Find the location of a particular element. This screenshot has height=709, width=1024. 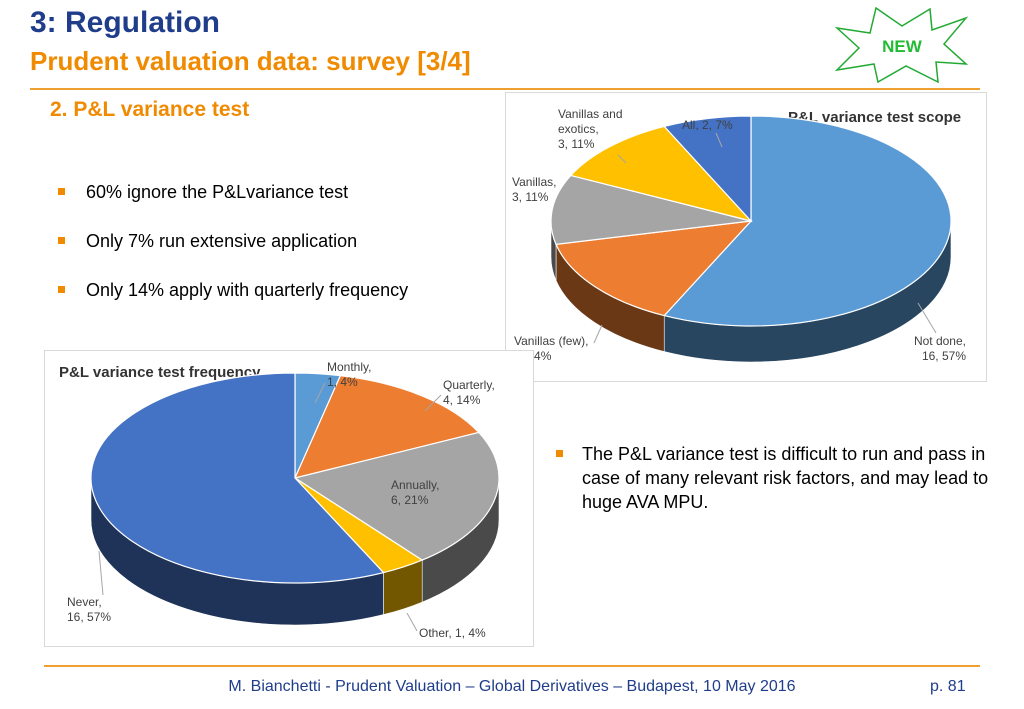

scope-label-all: All, 2, 7% is located at coordinates (707, 125).